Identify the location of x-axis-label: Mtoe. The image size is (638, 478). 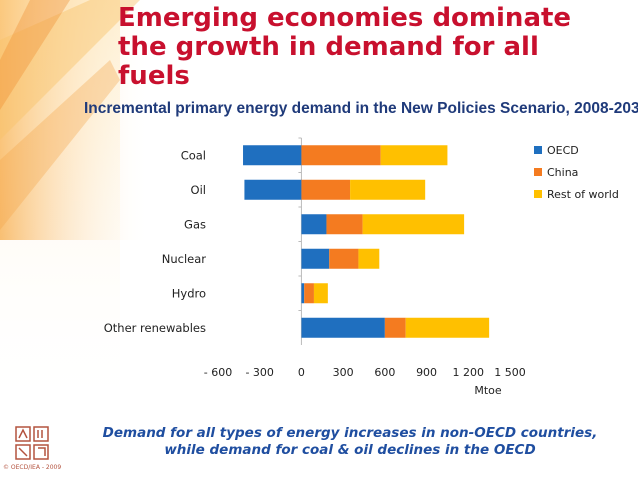
(488, 390).